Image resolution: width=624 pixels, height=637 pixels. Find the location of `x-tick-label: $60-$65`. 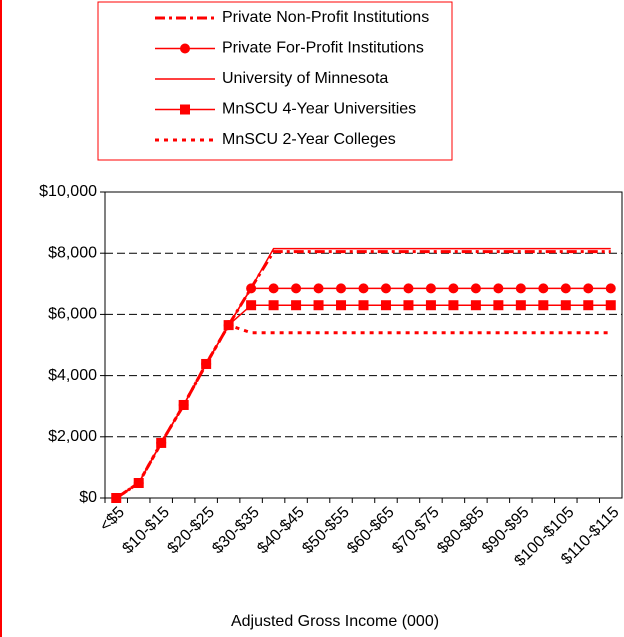

x-tick-label: $60-$65 is located at coordinates (371, 531).